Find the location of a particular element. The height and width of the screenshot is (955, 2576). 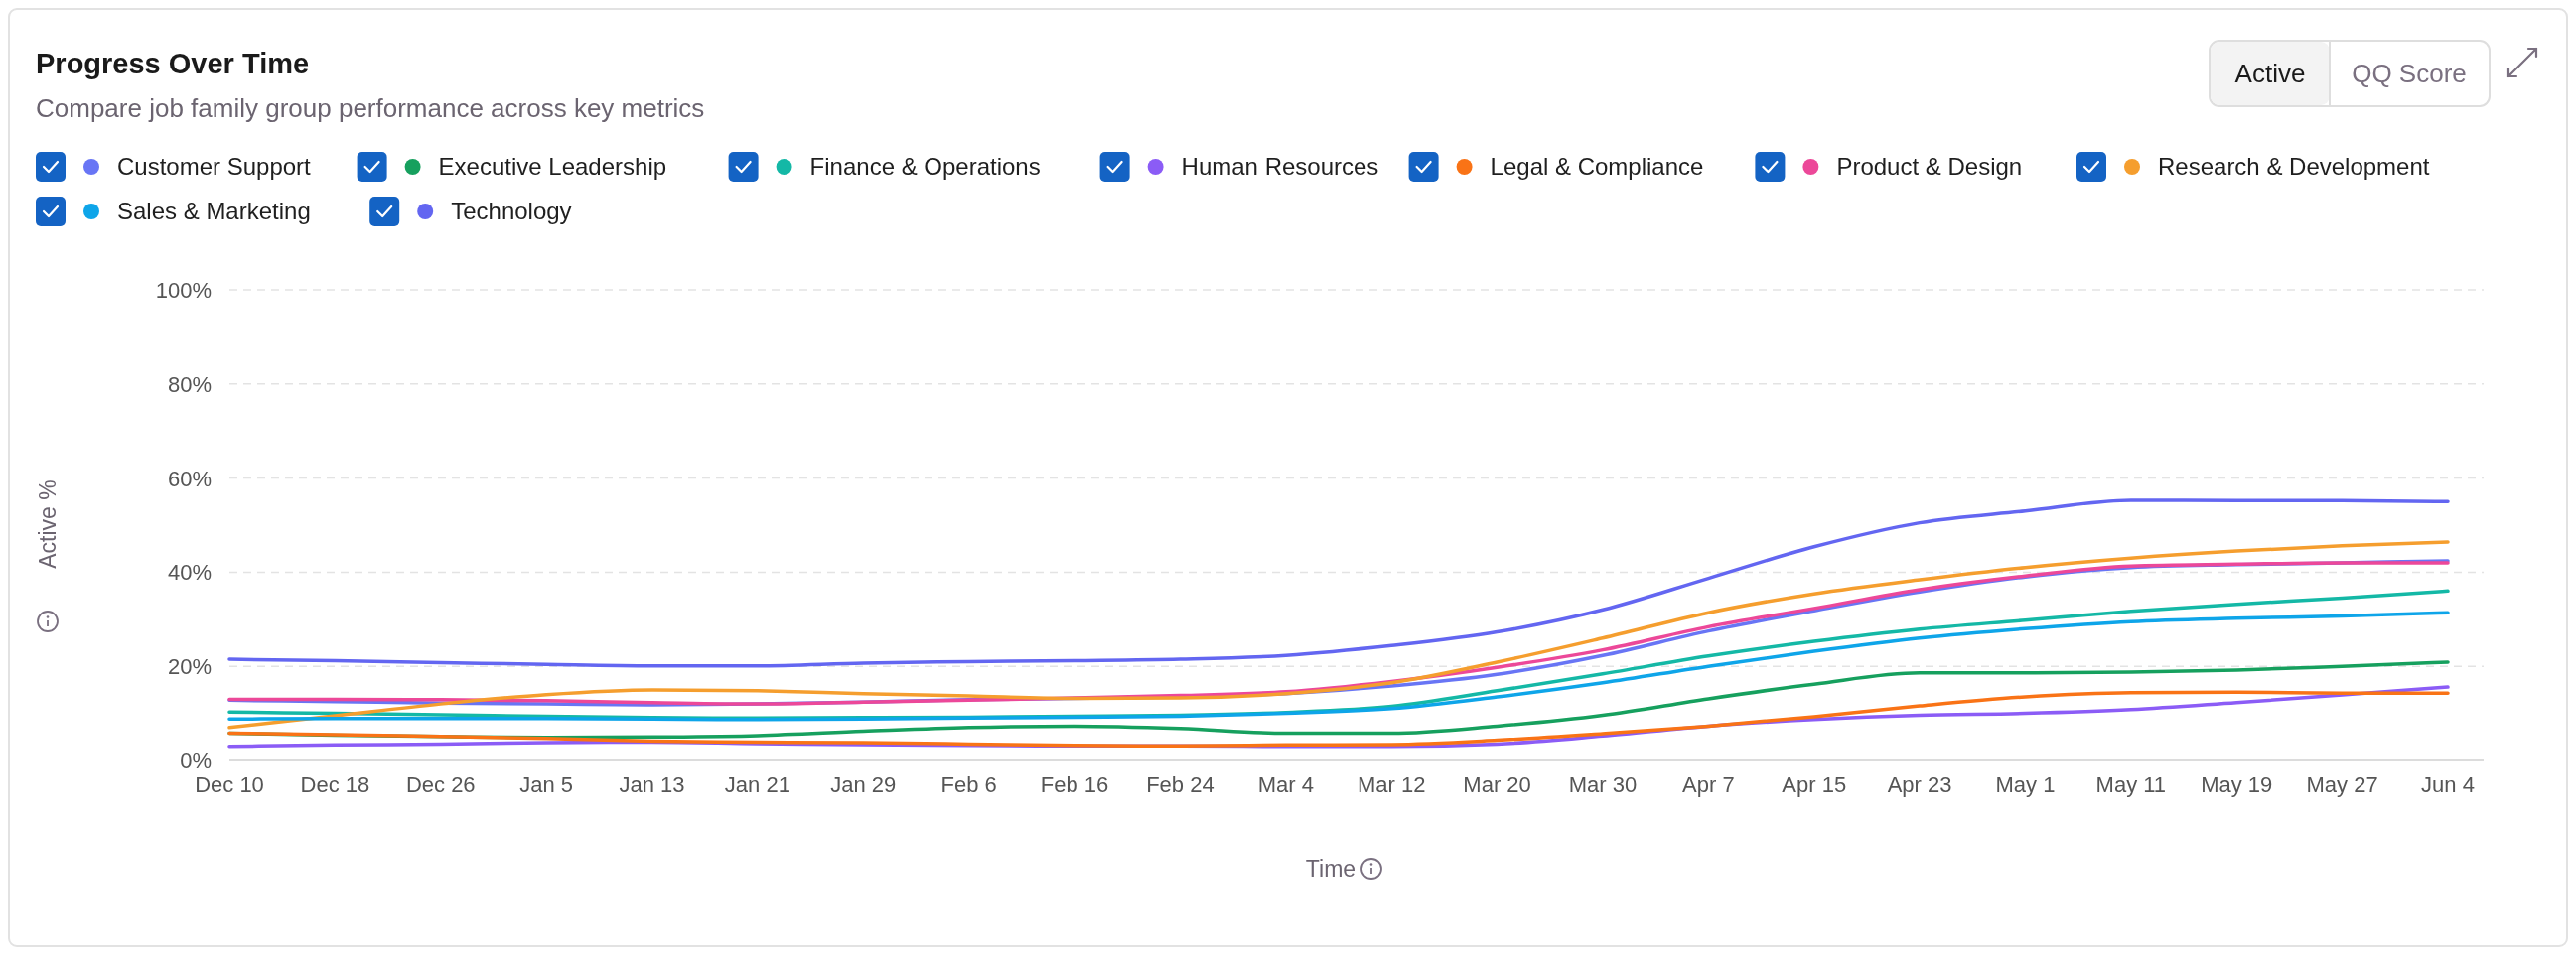

y-tick-label: 20% is located at coordinates (189, 667).